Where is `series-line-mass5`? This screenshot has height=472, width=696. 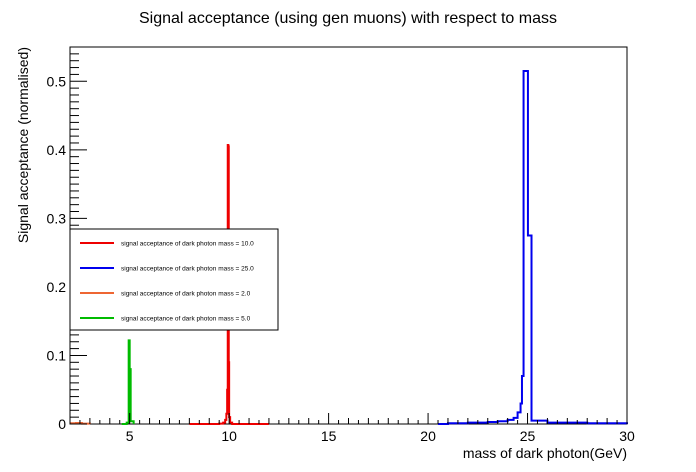 series-line-mass5 is located at coordinates (128, 382).